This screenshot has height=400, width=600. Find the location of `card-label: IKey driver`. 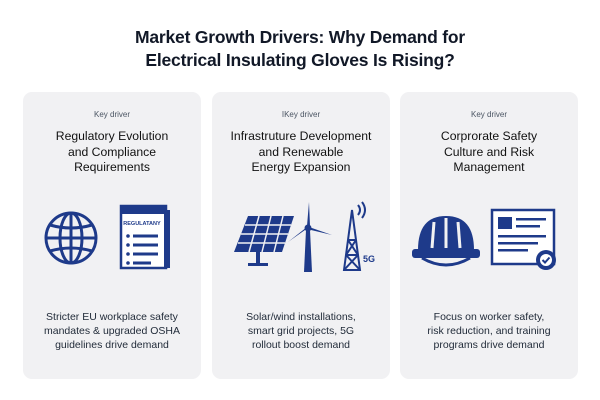

card-label: IKey driver is located at coordinates (301, 114).